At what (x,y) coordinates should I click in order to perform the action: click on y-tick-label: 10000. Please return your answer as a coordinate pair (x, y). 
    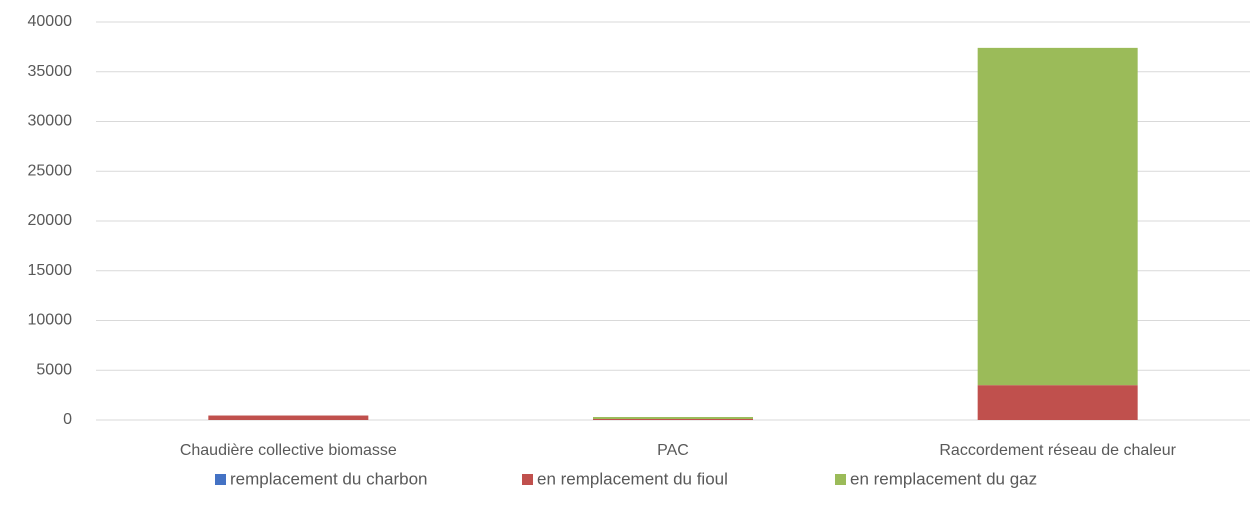
    Looking at the image, I should click on (50, 320).